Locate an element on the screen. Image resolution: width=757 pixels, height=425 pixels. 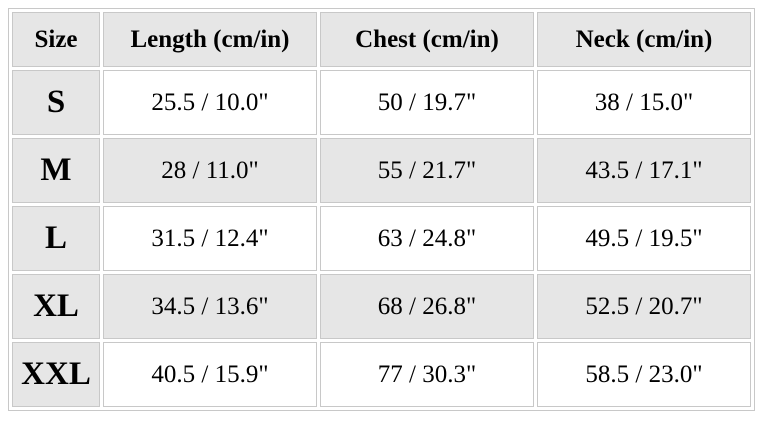
size-label: XL is located at coordinates (56, 306).